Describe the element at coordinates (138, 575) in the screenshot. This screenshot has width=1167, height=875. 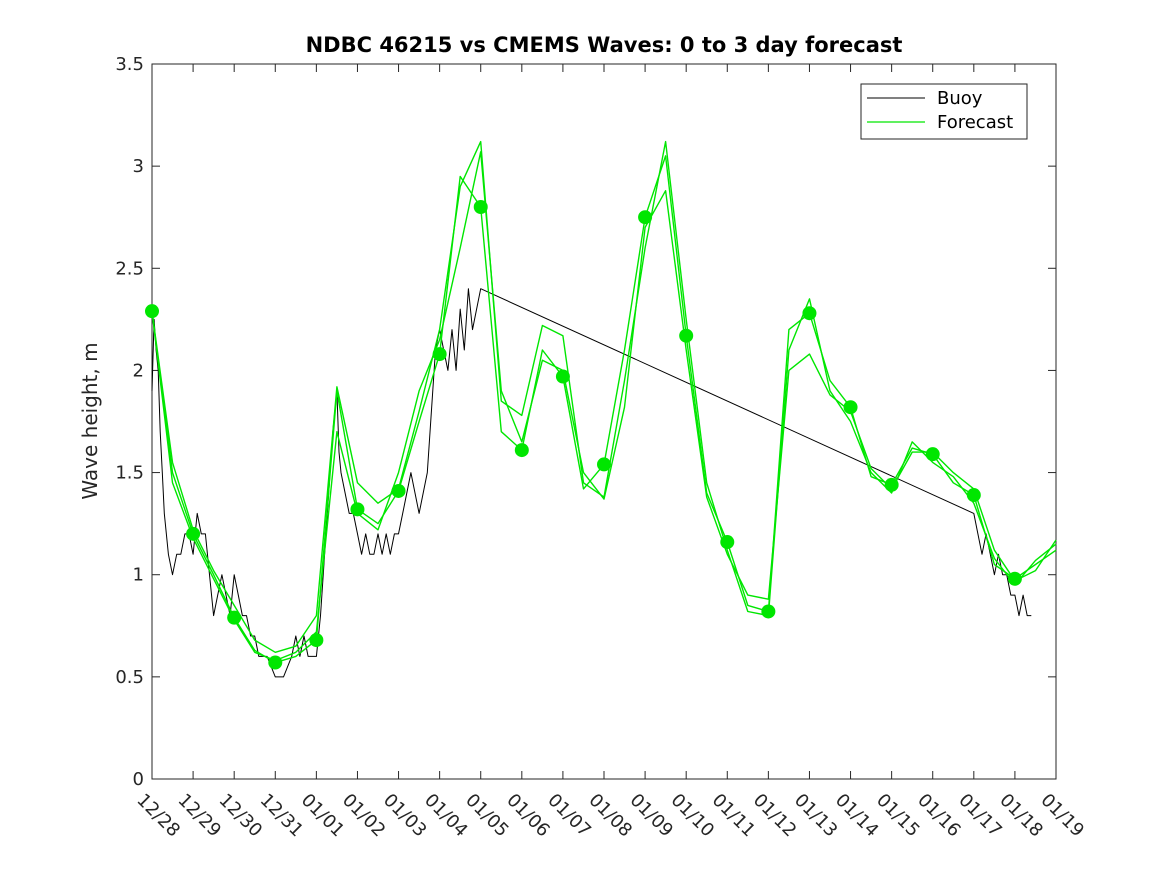
I see `y-tick-label: 1` at that location.